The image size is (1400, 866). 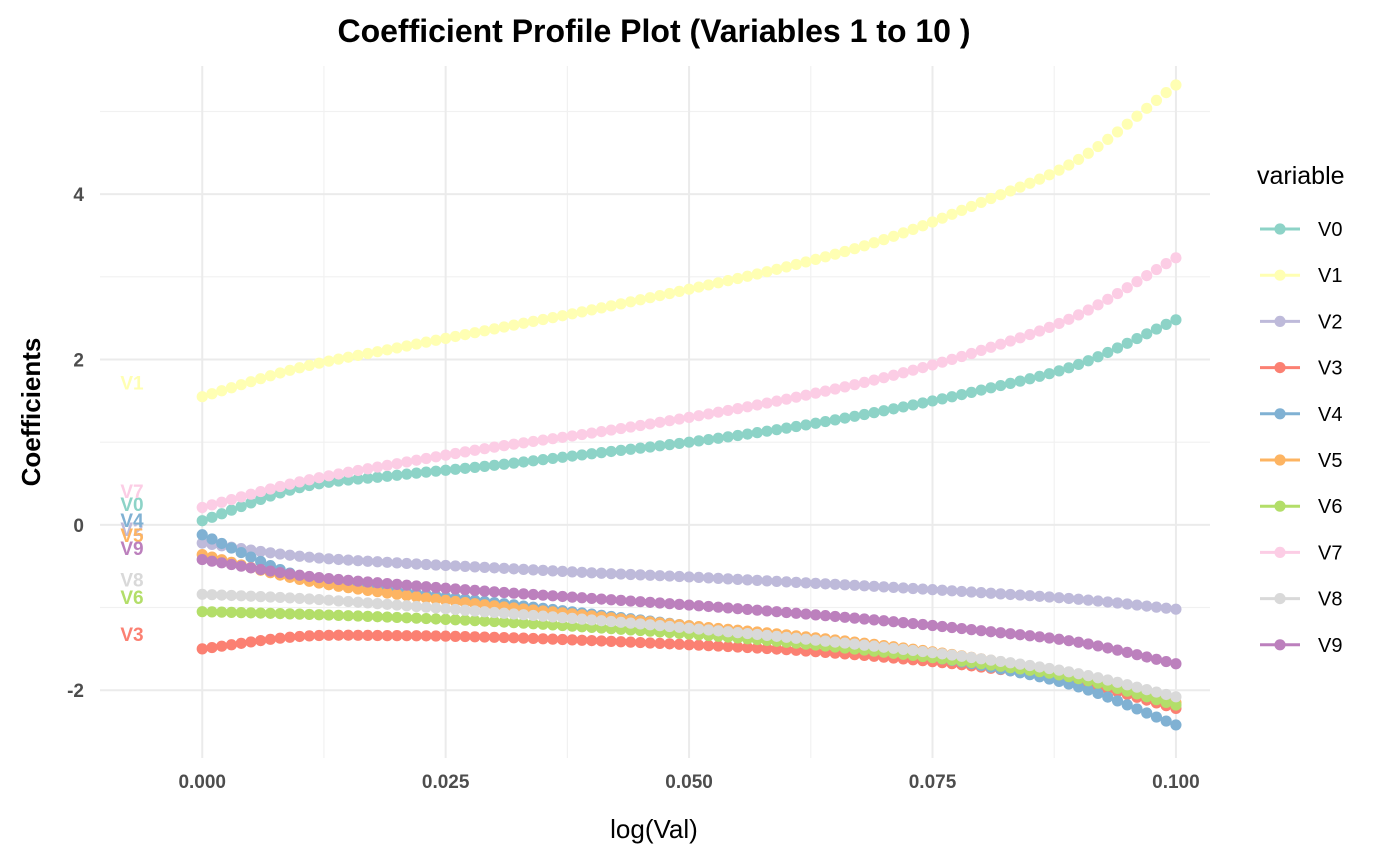 I want to click on end-label-v6: V6, so click(x=131, y=598).